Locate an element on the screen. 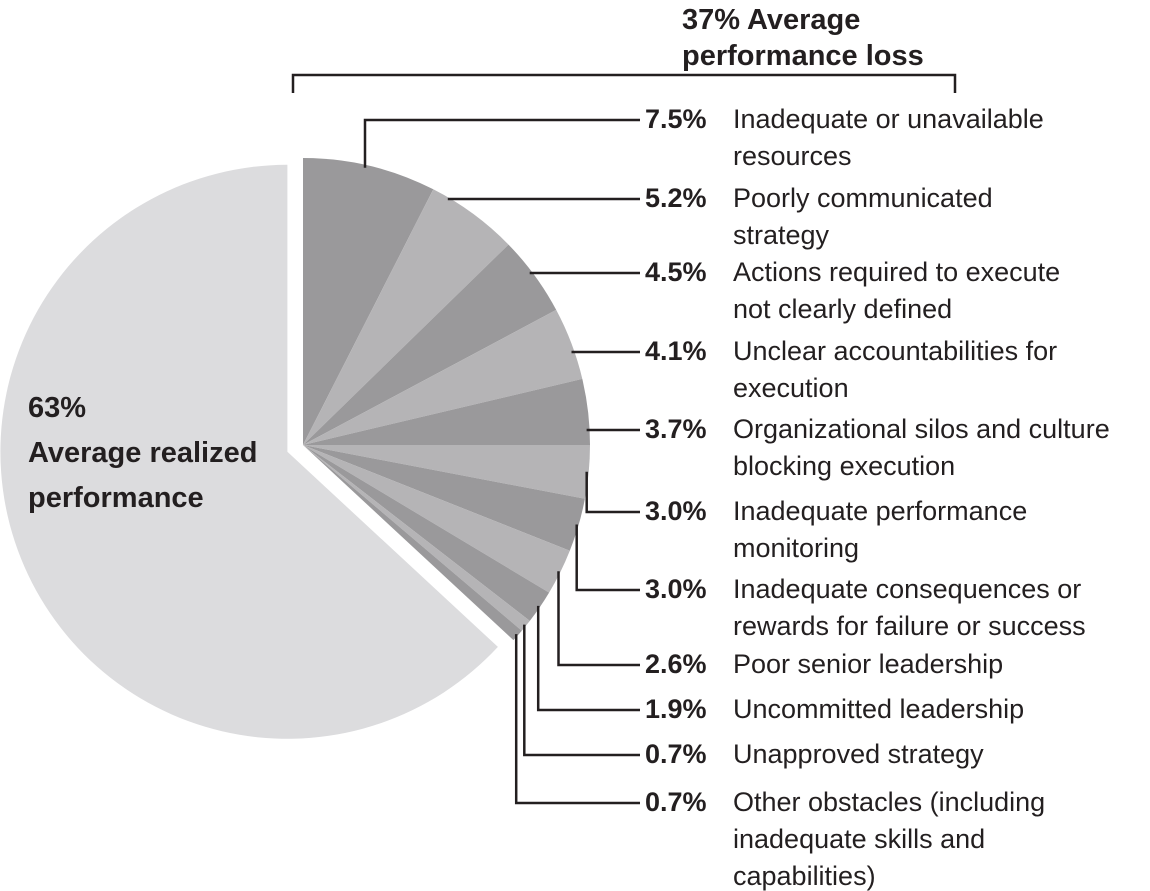  legend-pct: 5.2% is located at coordinates (676, 198).